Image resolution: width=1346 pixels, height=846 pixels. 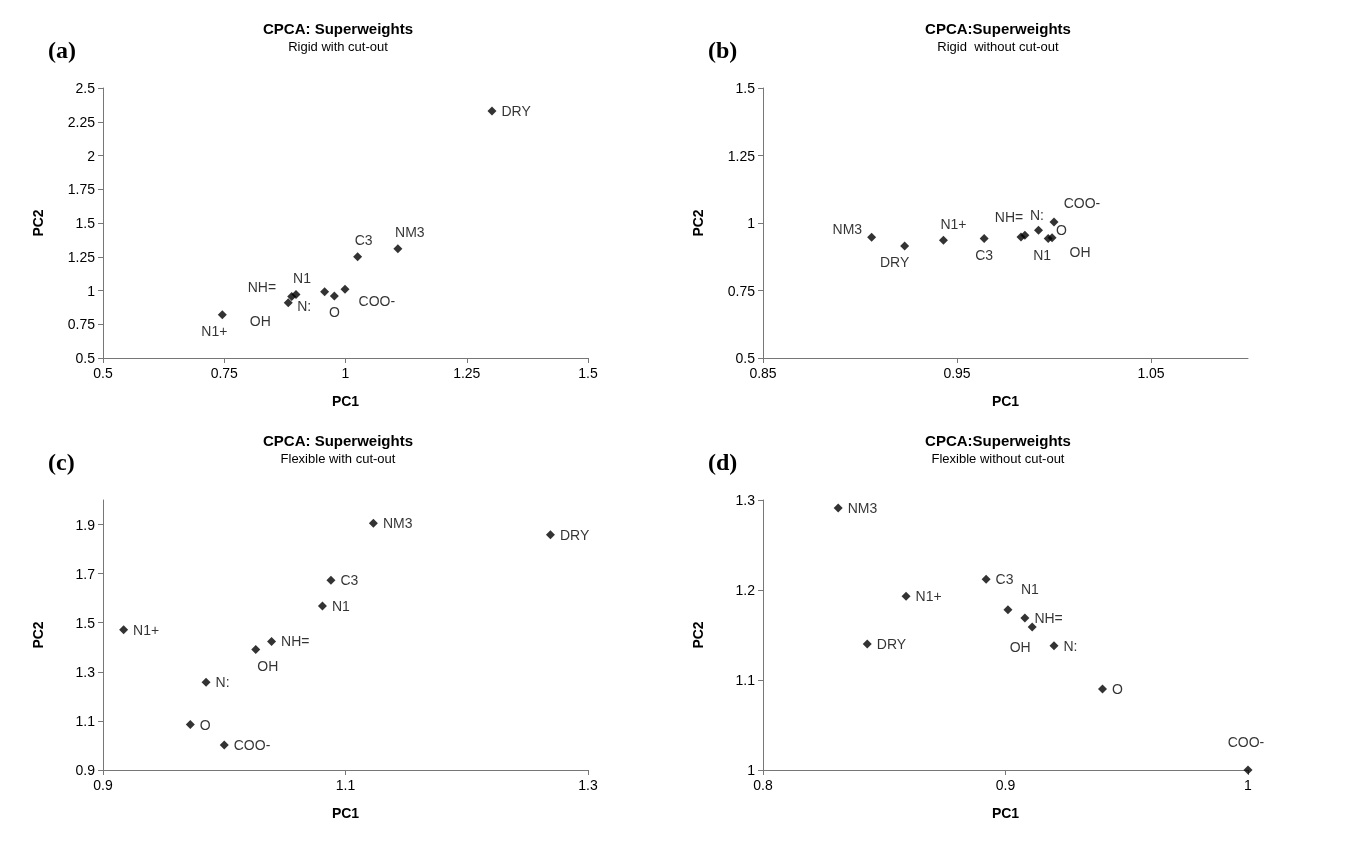 I want to click on y-tick-label: 2.5, so click(x=85, y=88).